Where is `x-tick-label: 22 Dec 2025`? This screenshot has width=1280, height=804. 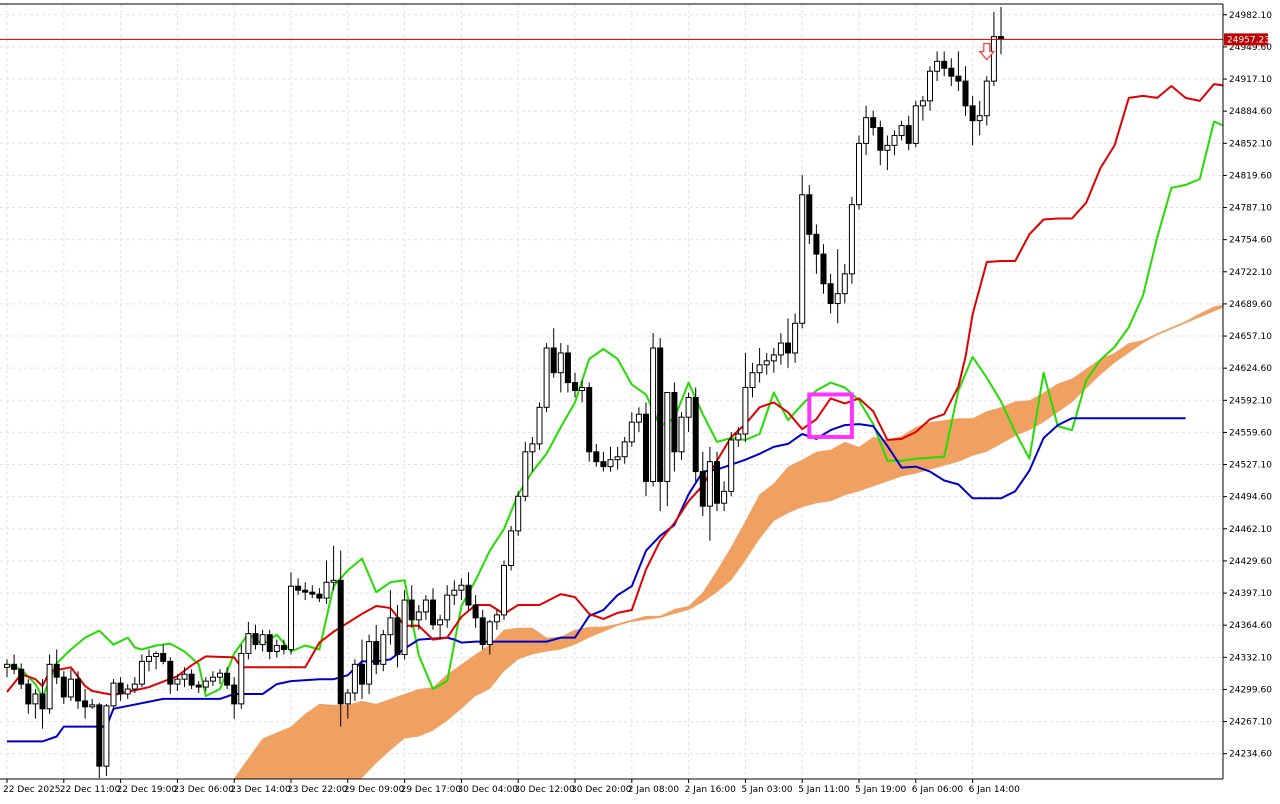 x-tick-label: 22 Dec 2025 is located at coordinates (32, 790).